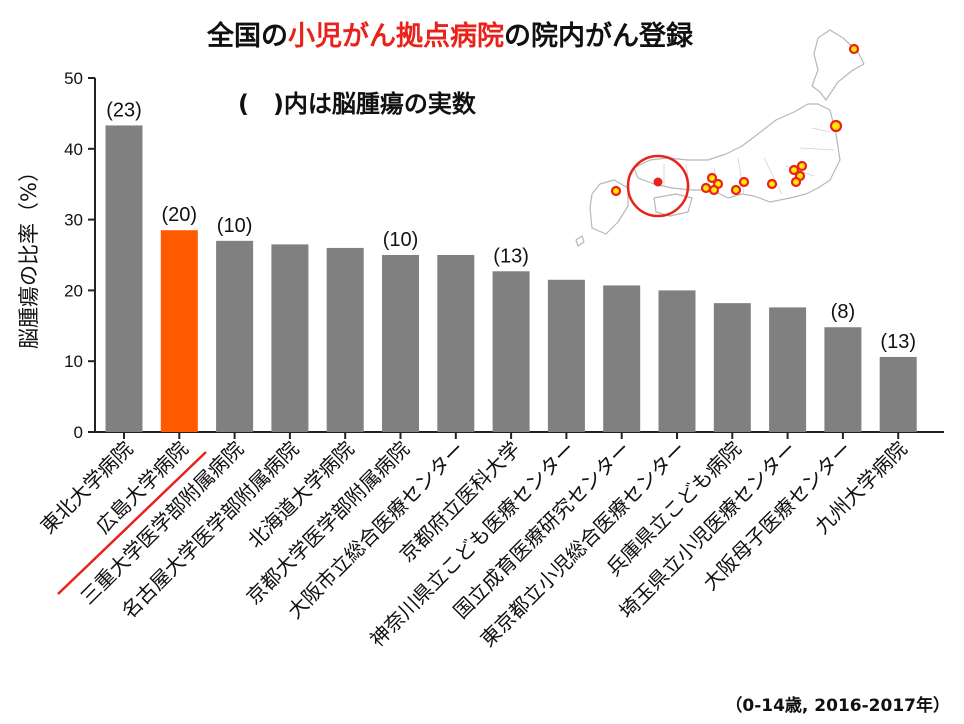 The image size is (964, 724). What do you see at coordinates (180, 215) in the screenshot?
I see `data-label: (20)` at bounding box center [180, 215].